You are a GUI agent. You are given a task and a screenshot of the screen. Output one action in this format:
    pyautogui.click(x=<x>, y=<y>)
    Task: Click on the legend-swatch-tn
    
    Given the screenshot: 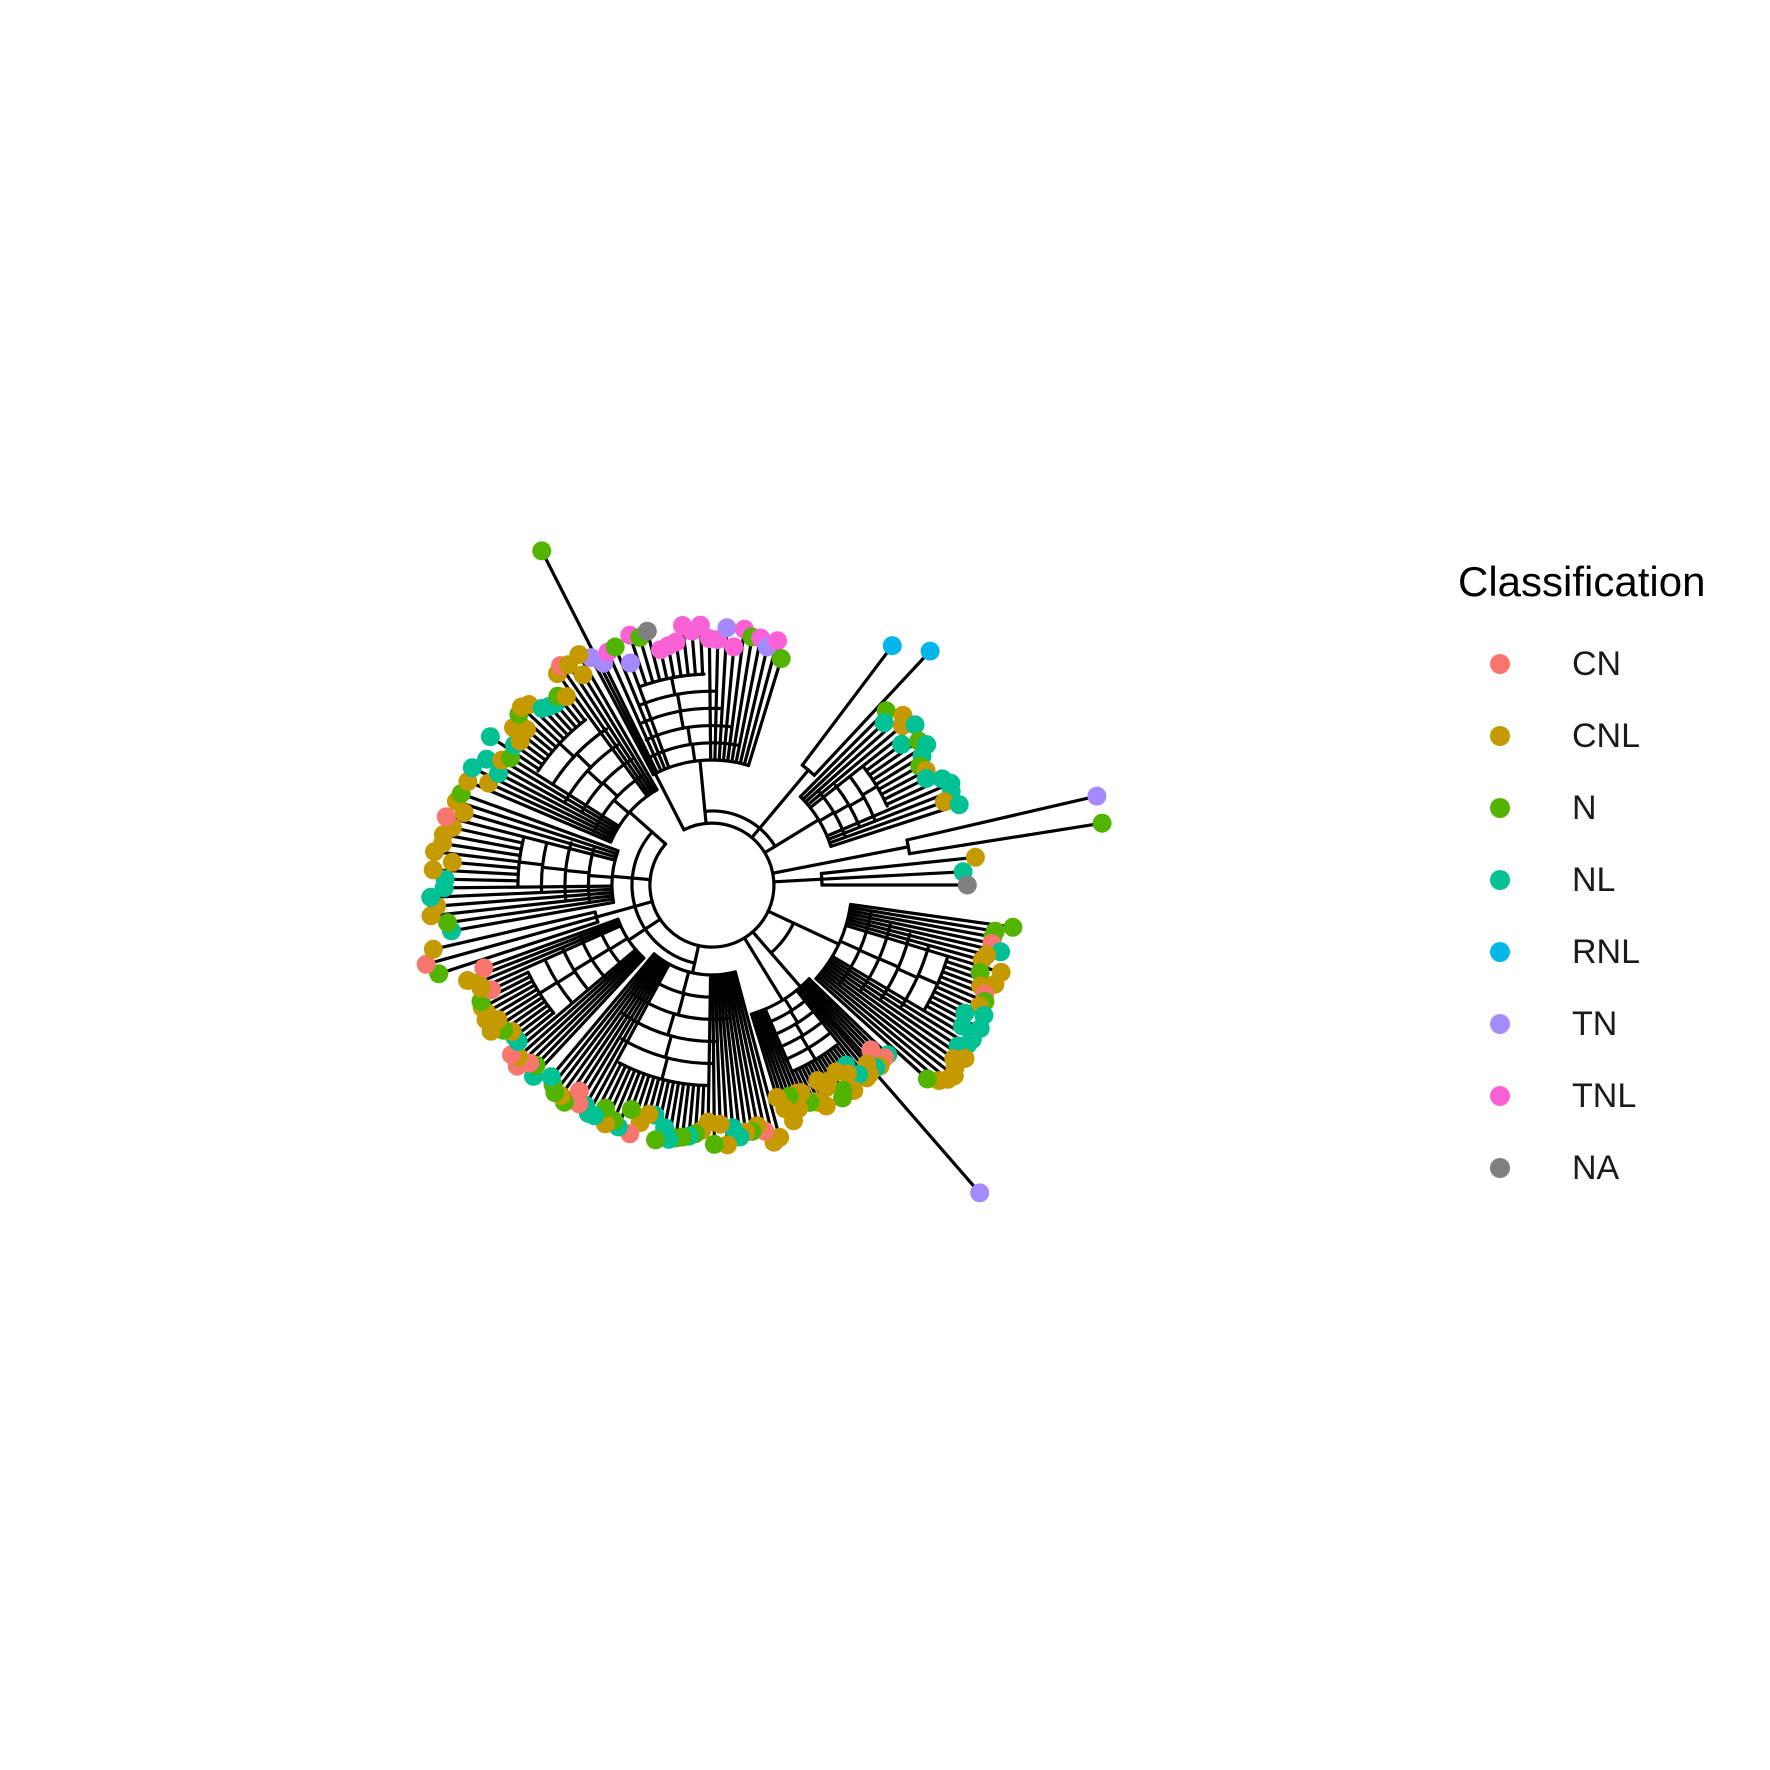 What is the action you would take?
    pyautogui.click(x=1500, y=1024)
    